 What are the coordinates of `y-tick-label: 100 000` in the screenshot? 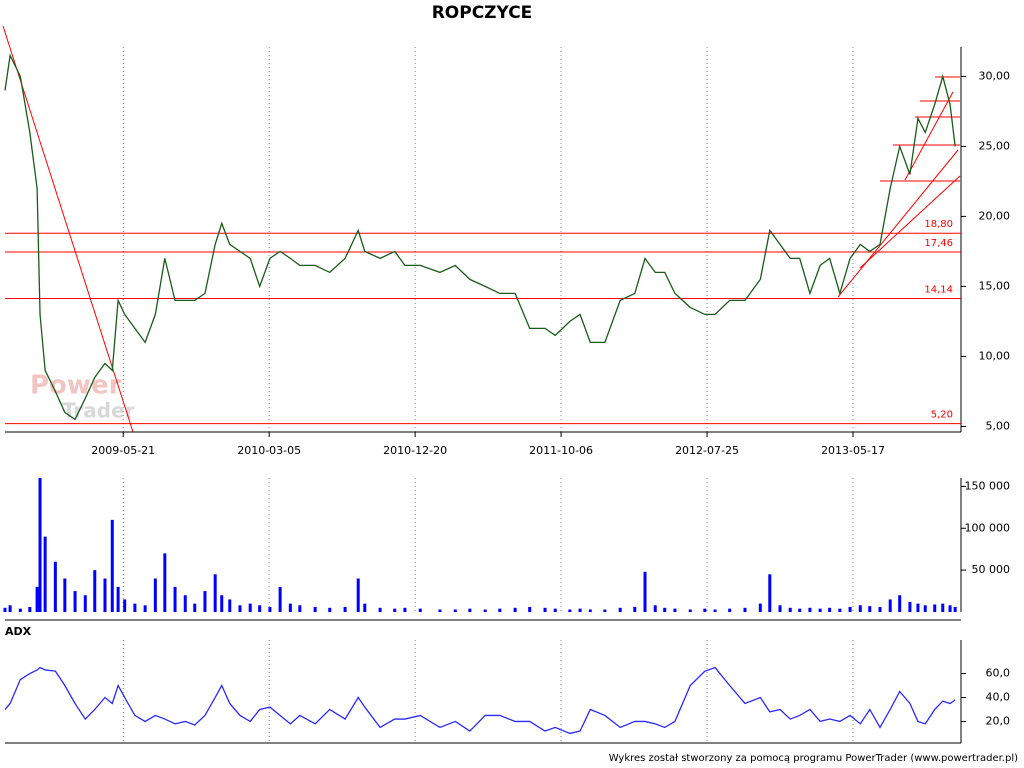 It's located at (988, 527).